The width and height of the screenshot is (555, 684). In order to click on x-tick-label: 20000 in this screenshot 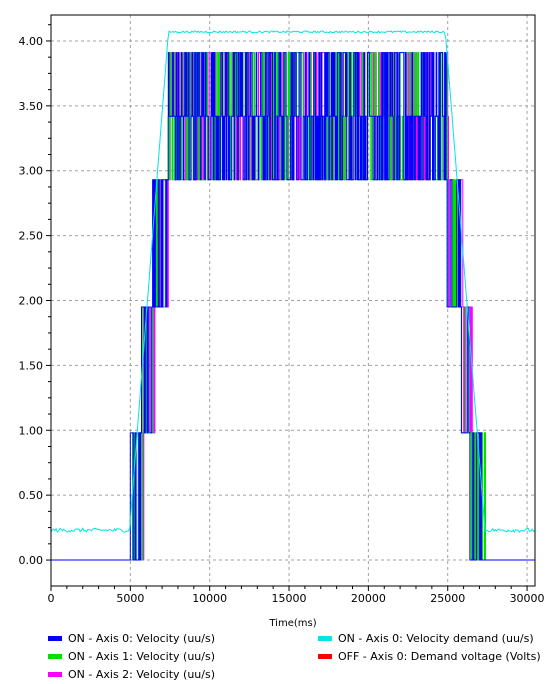, I will do `click(368, 598)`.